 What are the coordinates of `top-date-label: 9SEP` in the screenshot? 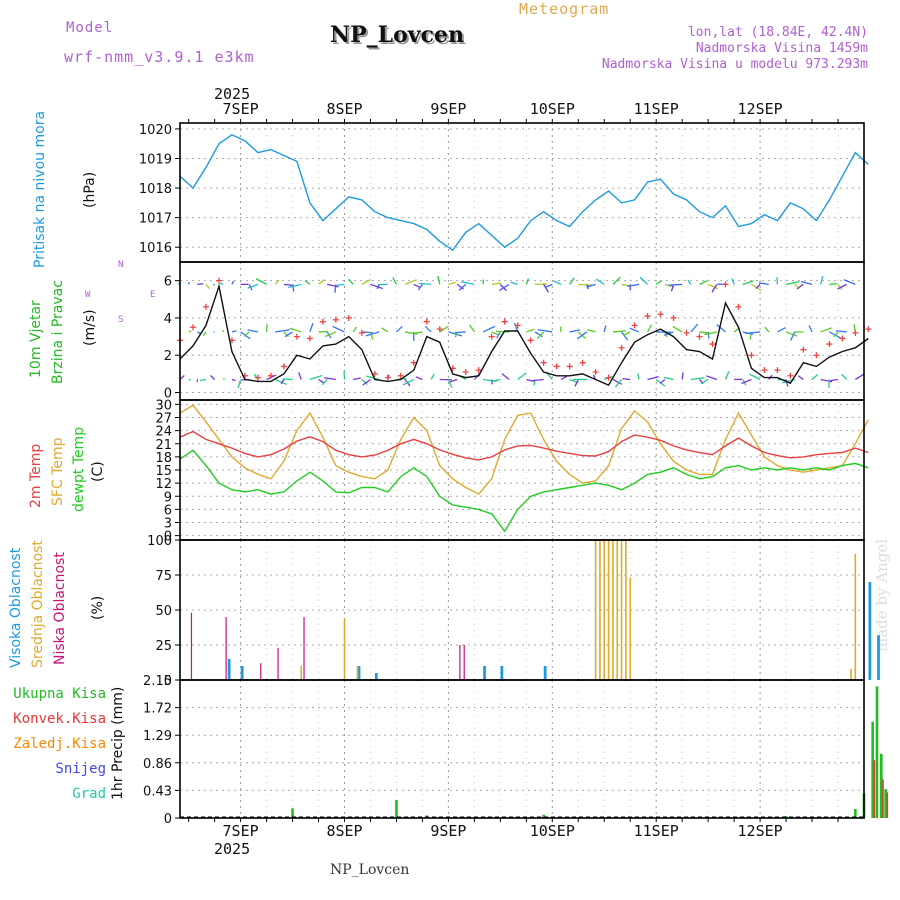 It's located at (448, 109).